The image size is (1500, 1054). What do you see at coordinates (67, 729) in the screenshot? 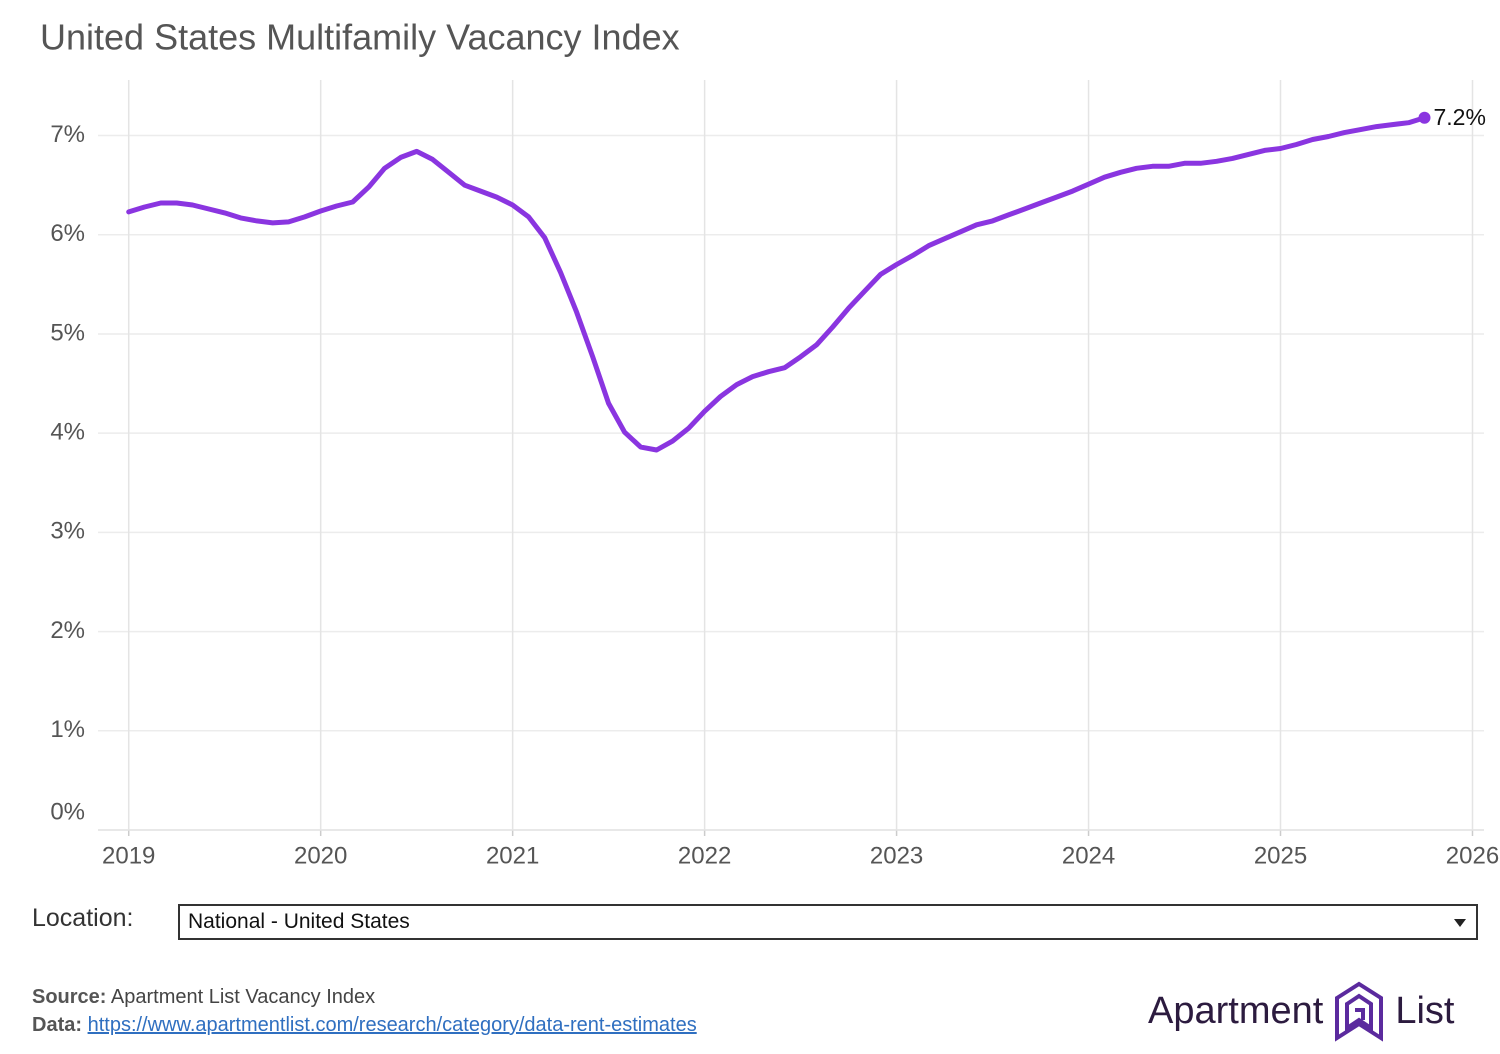
I see `y-tick-label: 1%` at bounding box center [67, 729].